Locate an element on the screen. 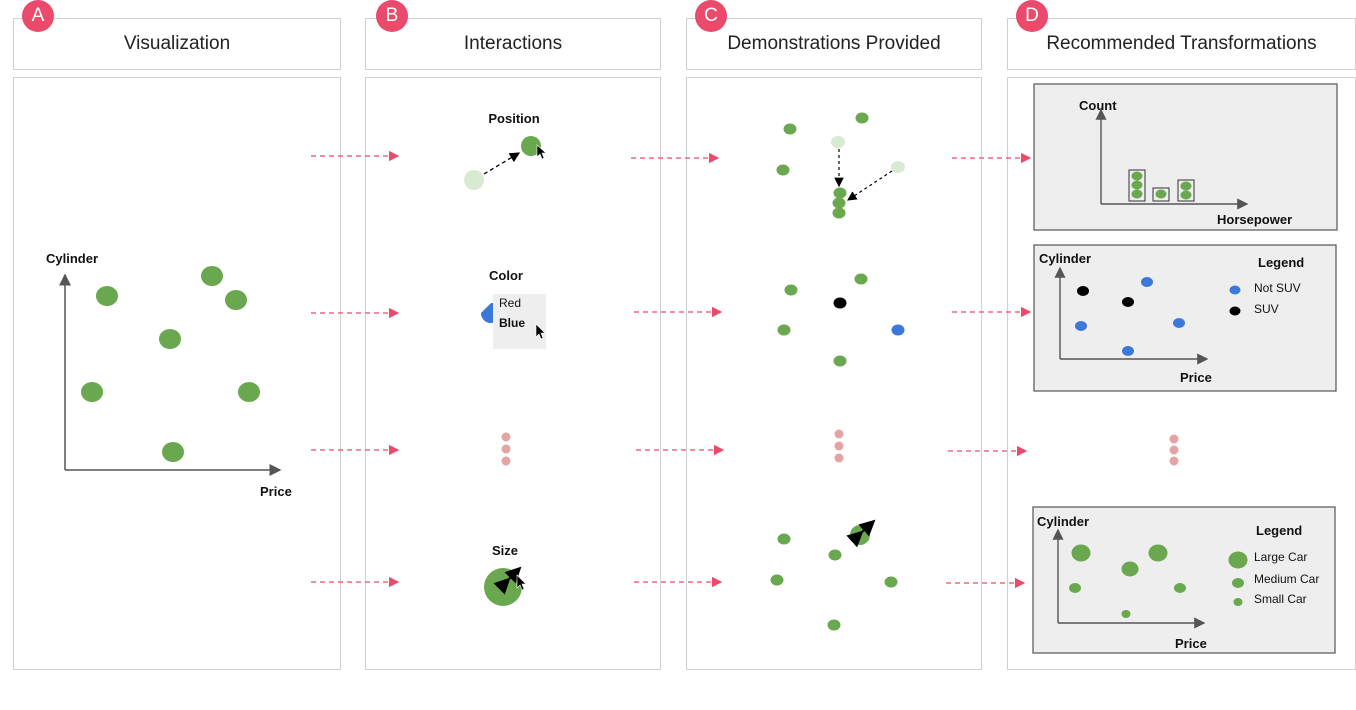 Image resolution: width=1356 pixels, height=710 pixels. position-drag-arrow is located at coordinates (502, 163).